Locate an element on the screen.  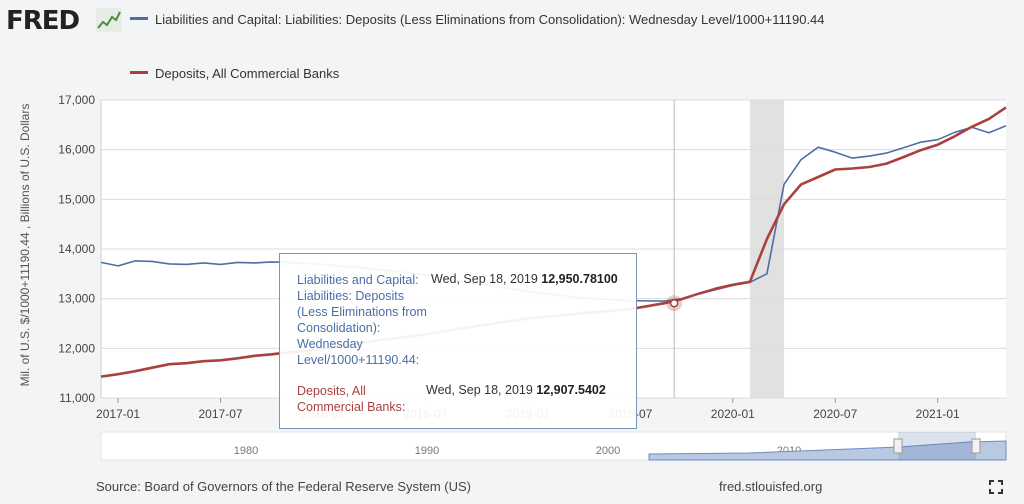
x-tick-label: 2017-07 is located at coordinates (221, 414).